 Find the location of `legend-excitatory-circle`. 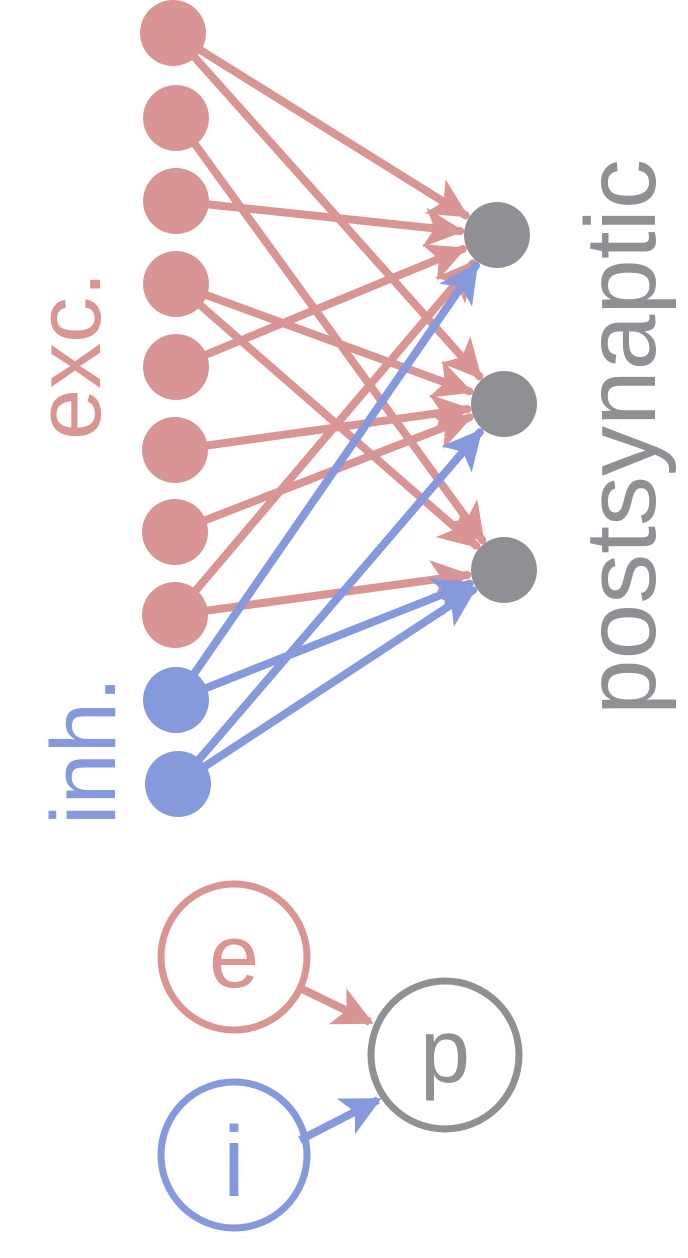

legend-excitatory-circle is located at coordinates (234, 957).